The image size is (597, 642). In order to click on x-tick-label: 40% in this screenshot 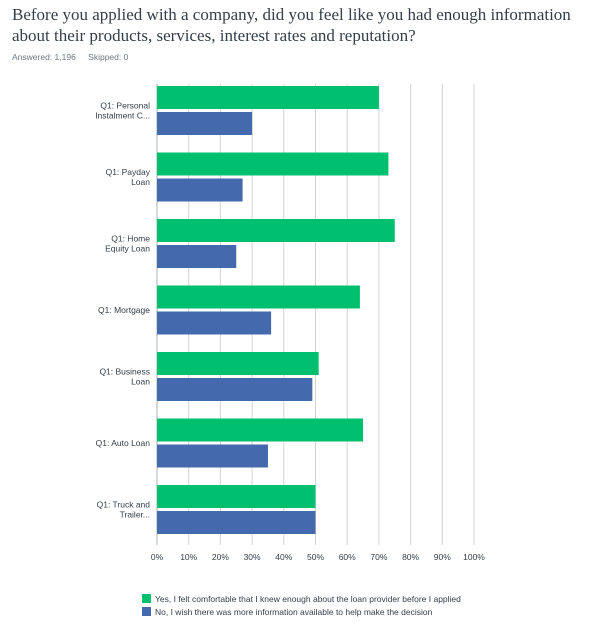, I will do `click(283, 557)`.